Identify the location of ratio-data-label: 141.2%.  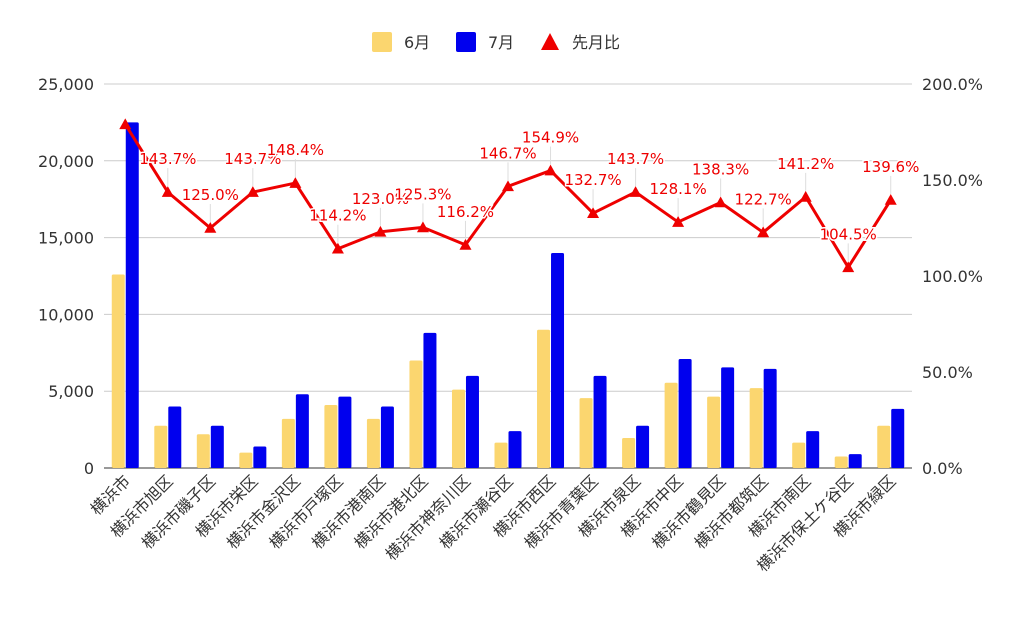
(805, 164).